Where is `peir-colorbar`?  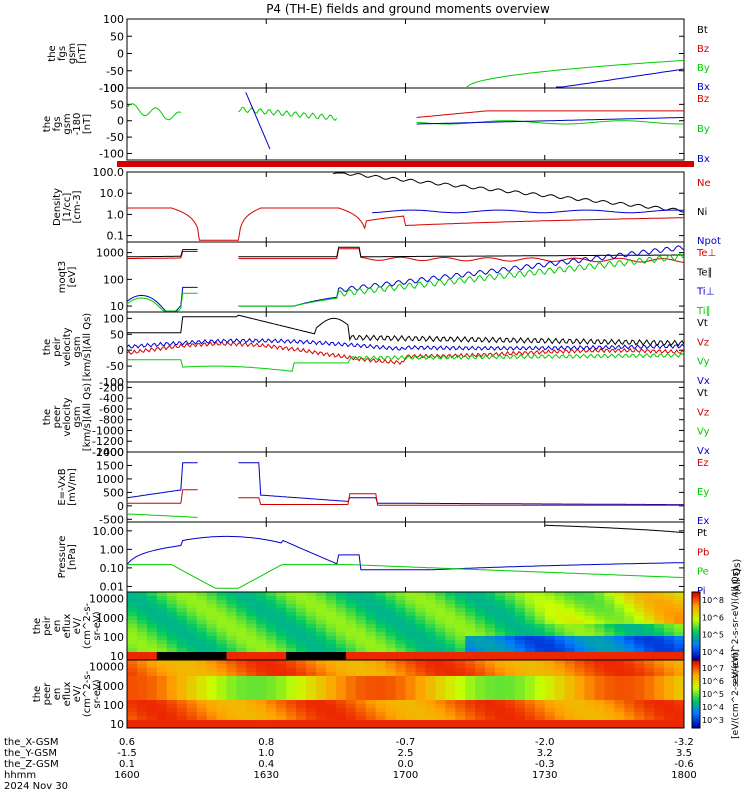 peir-colorbar is located at coordinates (696, 625).